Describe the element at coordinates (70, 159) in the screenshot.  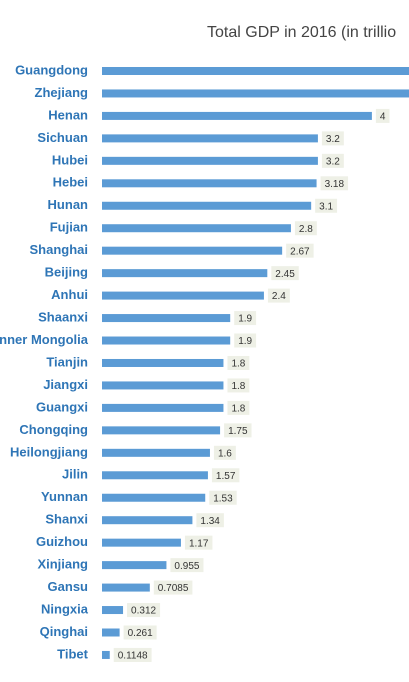
I see `category-label: Hubei` at that location.